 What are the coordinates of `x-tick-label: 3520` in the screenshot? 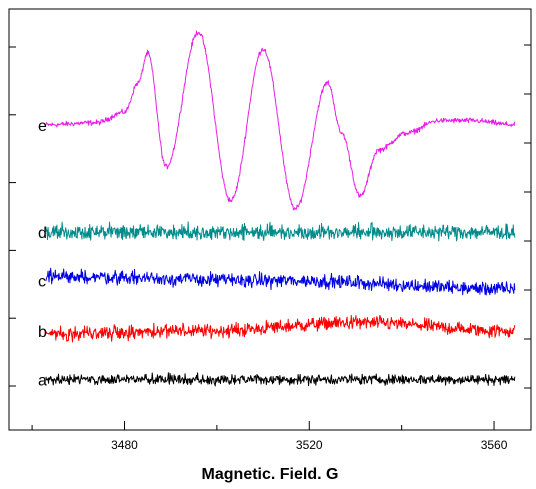 It's located at (309, 445).